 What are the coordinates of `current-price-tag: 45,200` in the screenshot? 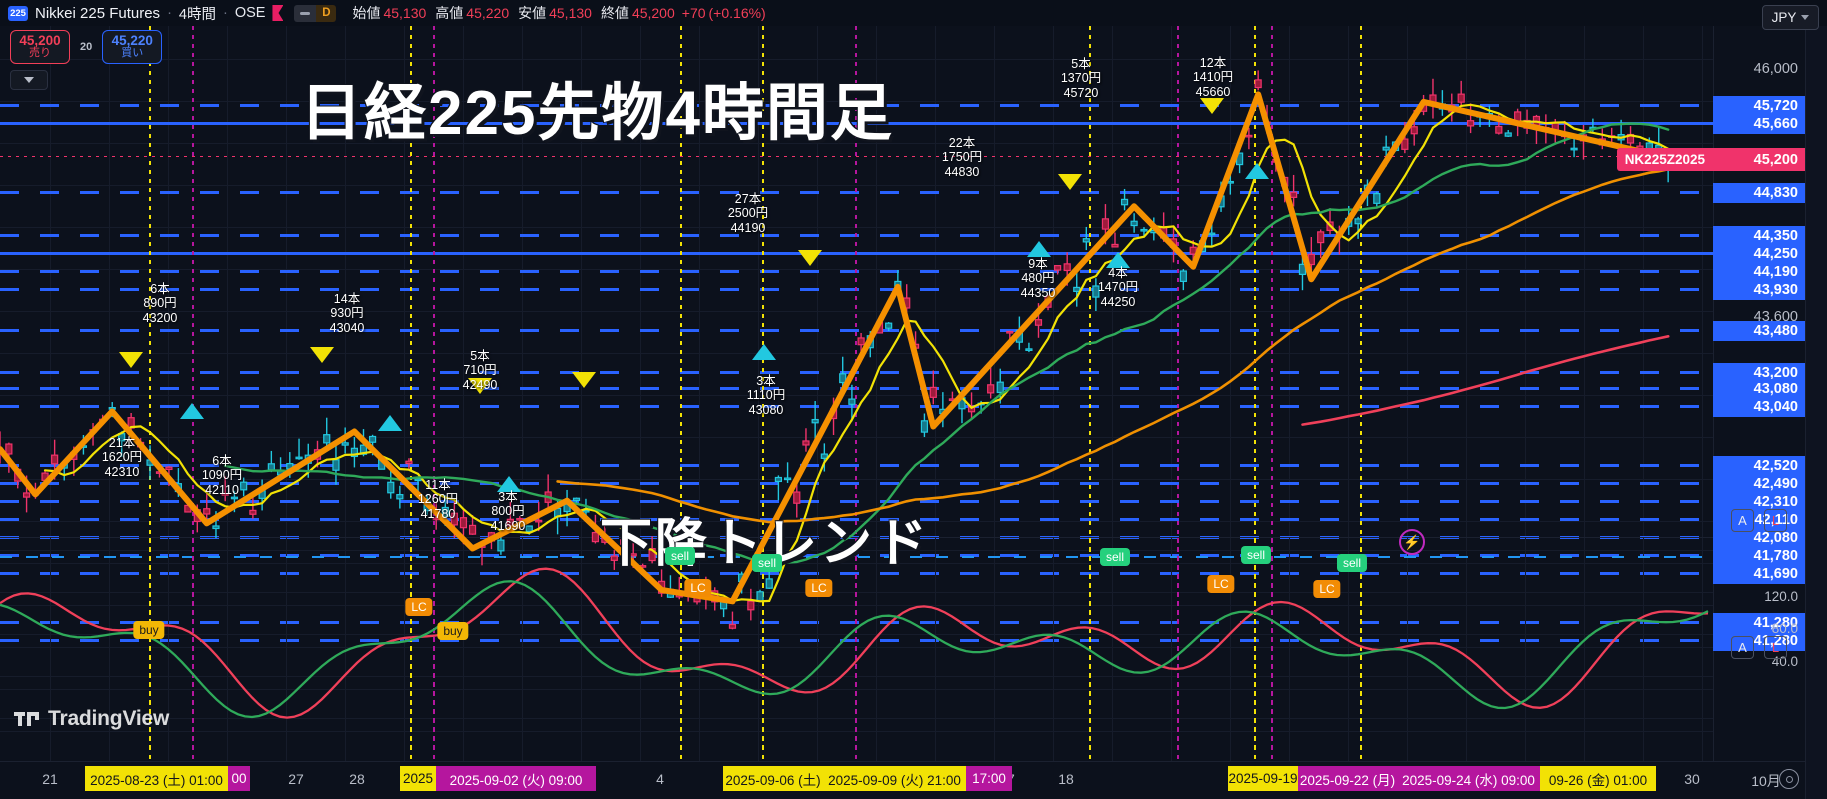 It's located at (1759, 159).